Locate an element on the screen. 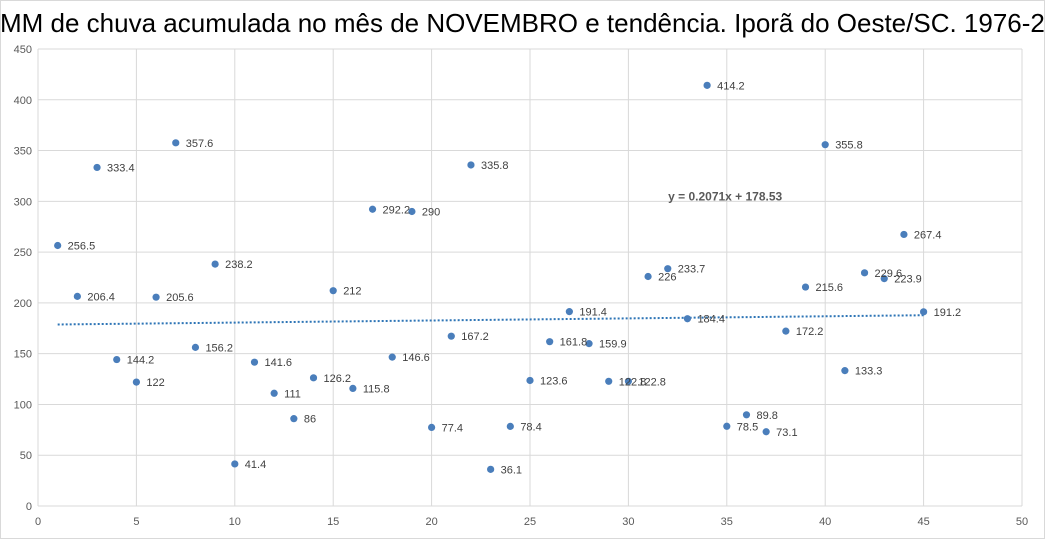 The height and width of the screenshot is (539, 1045). data-label: 144.2 is located at coordinates (141, 361).